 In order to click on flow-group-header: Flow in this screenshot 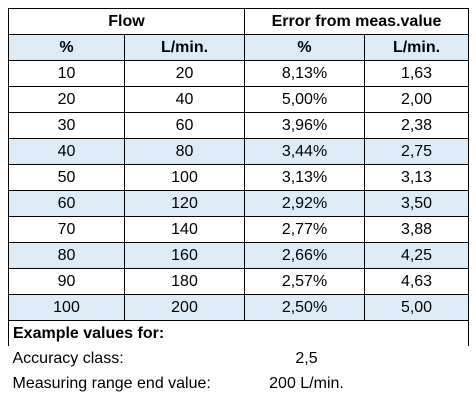, I will do `click(126, 21)`.